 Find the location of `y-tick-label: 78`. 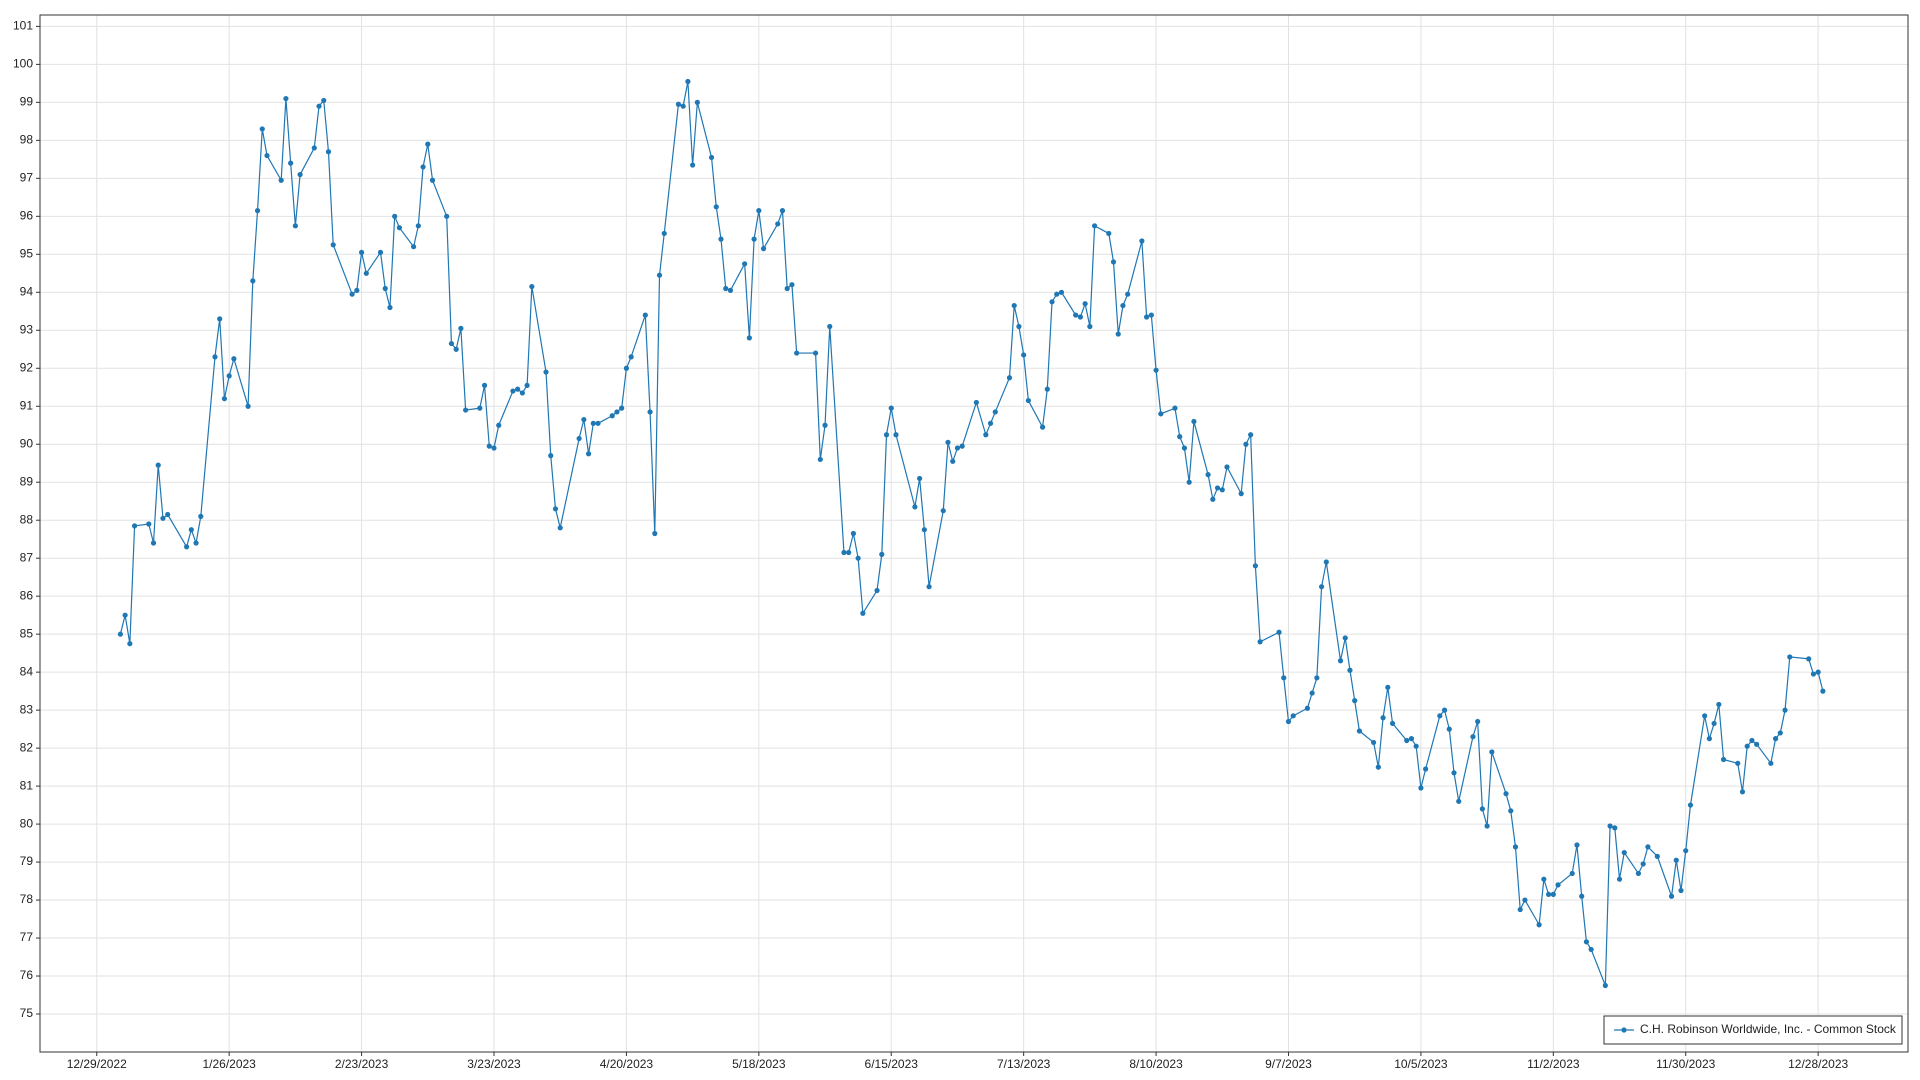

y-tick-label: 78 is located at coordinates (27, 899).